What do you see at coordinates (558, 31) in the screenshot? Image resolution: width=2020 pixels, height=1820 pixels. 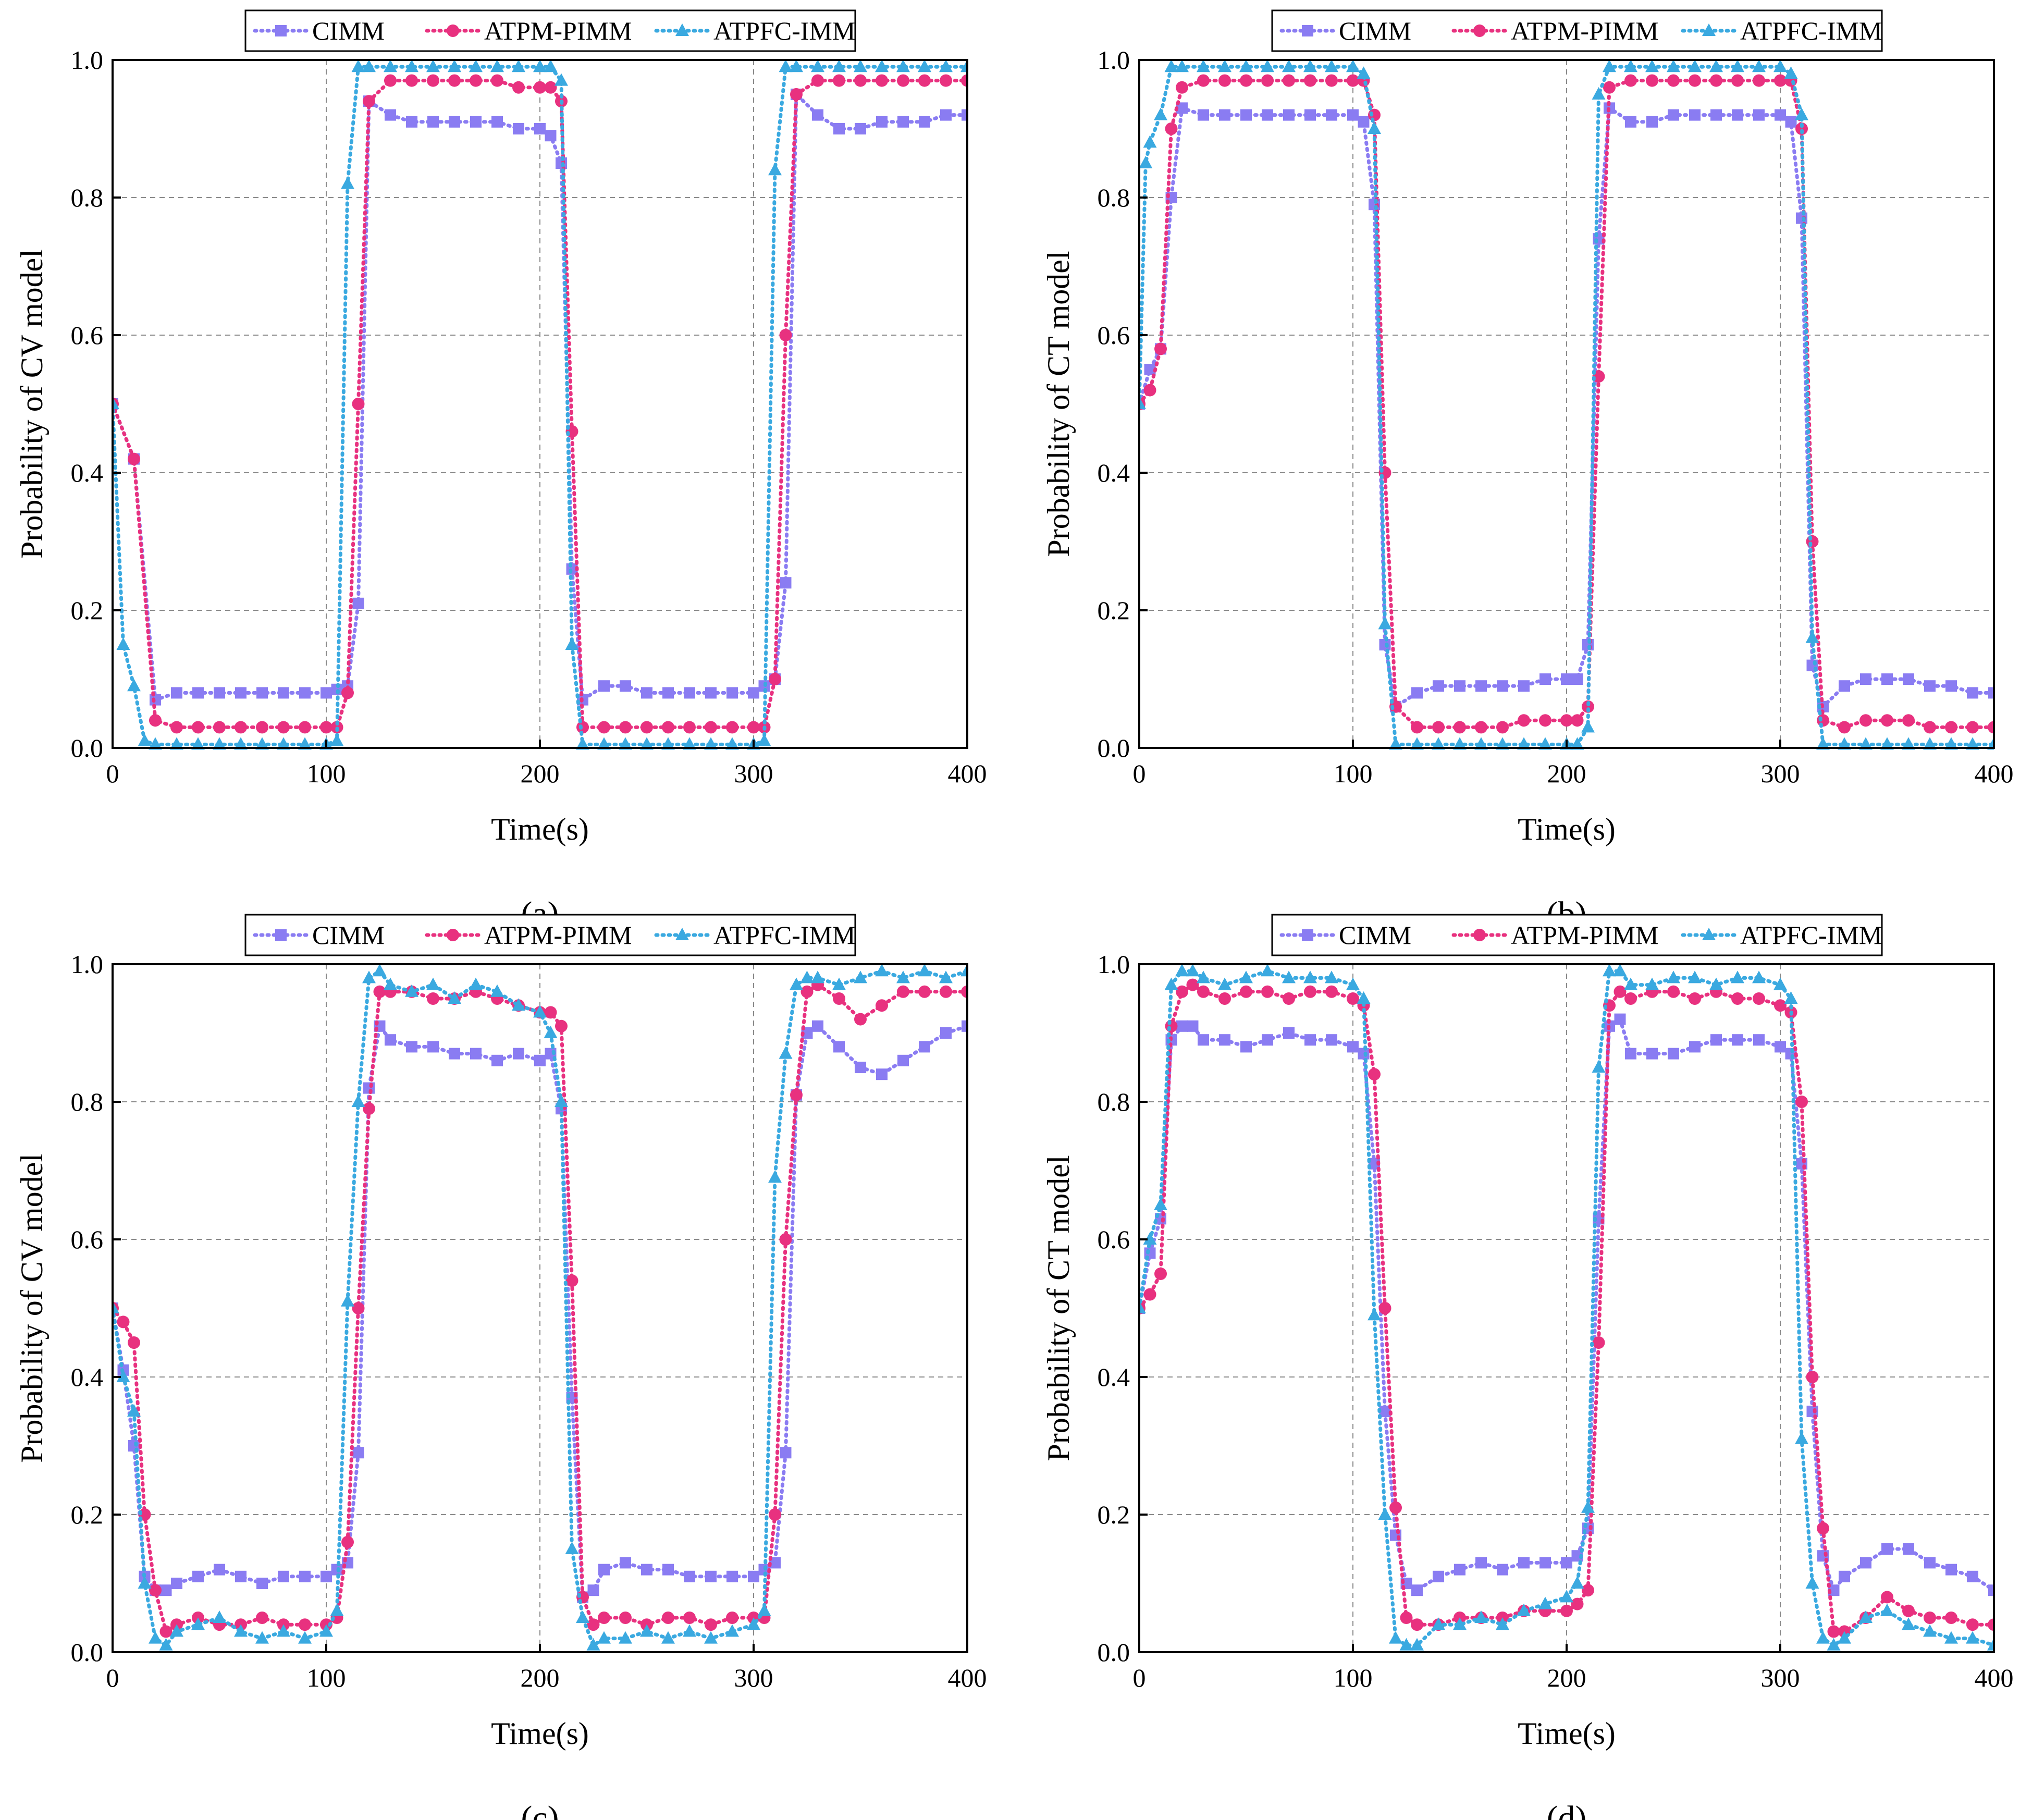 I see `legend-label: ATPM-PIMM` at bounding box center [558, 31].